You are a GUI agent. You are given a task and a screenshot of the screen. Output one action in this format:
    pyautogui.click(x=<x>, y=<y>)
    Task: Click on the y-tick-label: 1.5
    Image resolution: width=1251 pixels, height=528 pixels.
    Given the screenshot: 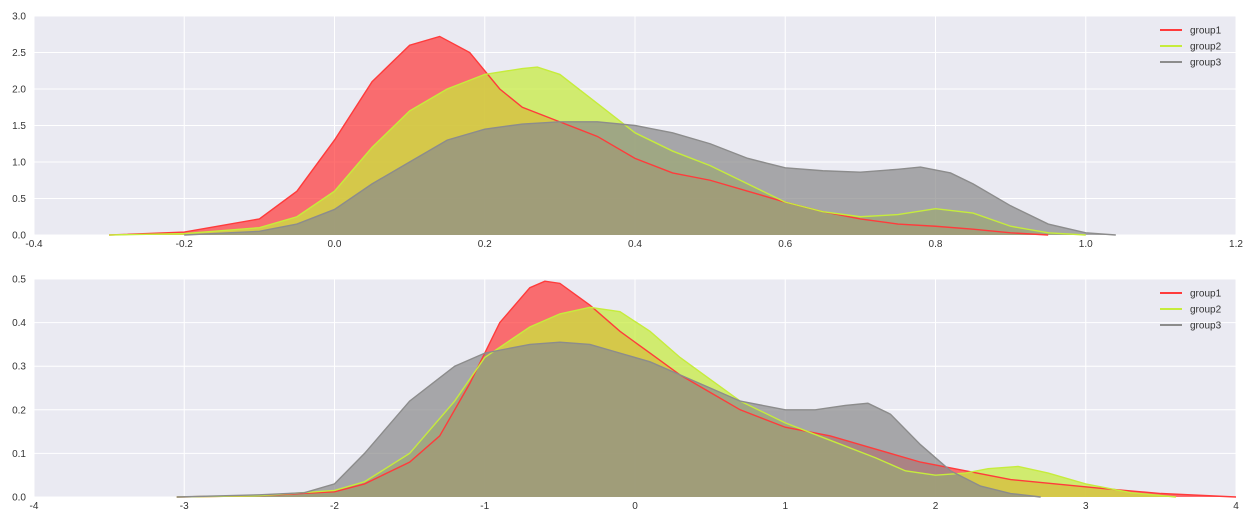 What is the action you would take?
    pyautogui.click(x=19, y=126)
    